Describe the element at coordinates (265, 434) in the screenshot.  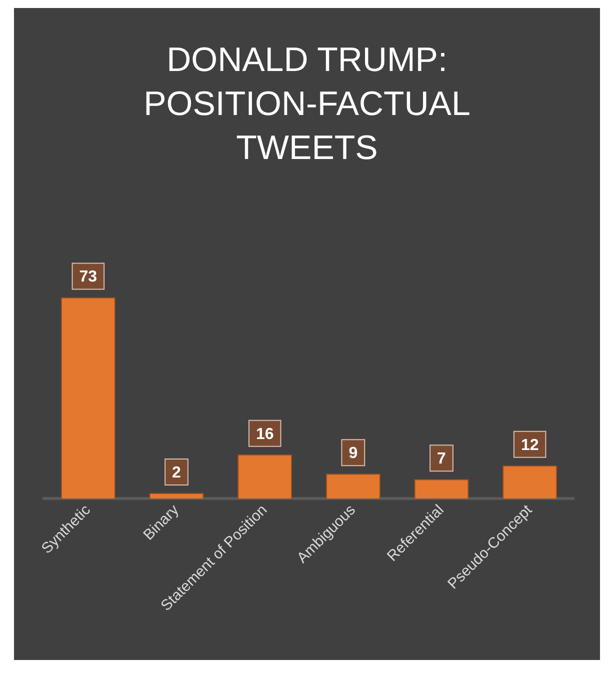
I see `data-label: 16` at that location.